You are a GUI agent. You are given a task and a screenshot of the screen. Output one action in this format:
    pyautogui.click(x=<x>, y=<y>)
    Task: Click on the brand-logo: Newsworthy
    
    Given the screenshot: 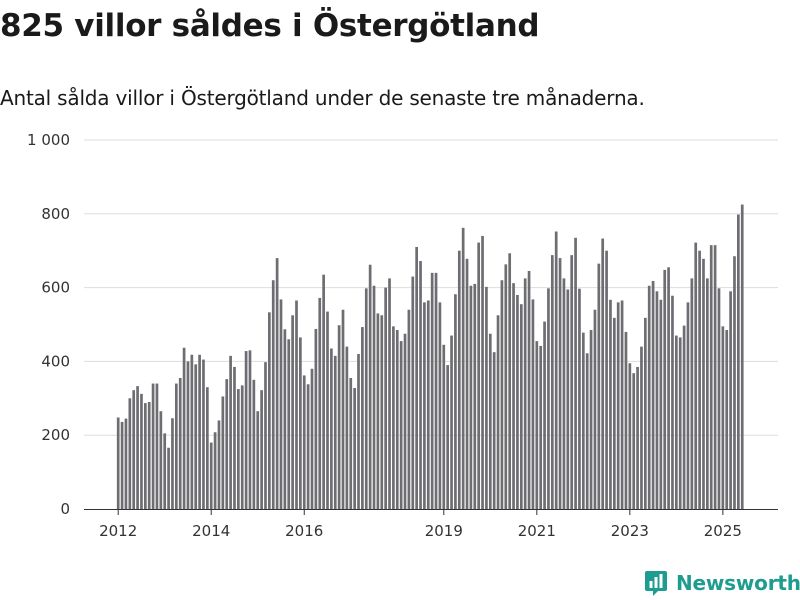 What is the action you would take?
    pyautogui.click(x=722, y=583)
    